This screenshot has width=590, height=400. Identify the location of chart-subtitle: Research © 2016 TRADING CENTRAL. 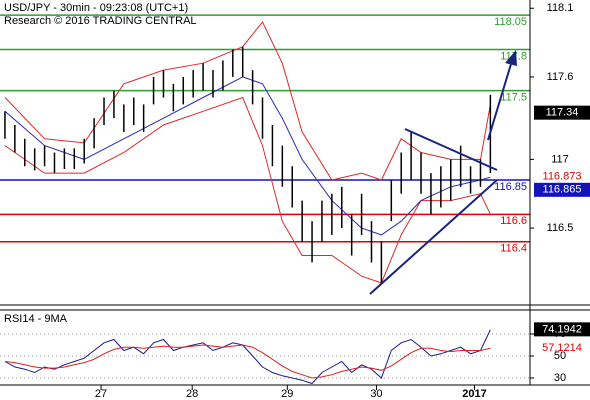
(100, 21).